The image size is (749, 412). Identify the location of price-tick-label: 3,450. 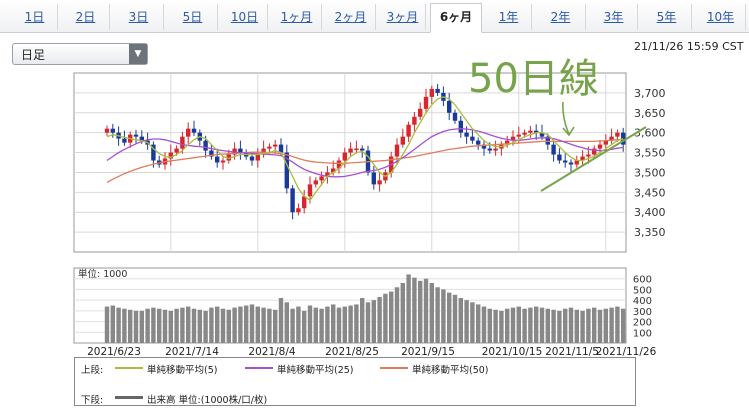
(650, 192).